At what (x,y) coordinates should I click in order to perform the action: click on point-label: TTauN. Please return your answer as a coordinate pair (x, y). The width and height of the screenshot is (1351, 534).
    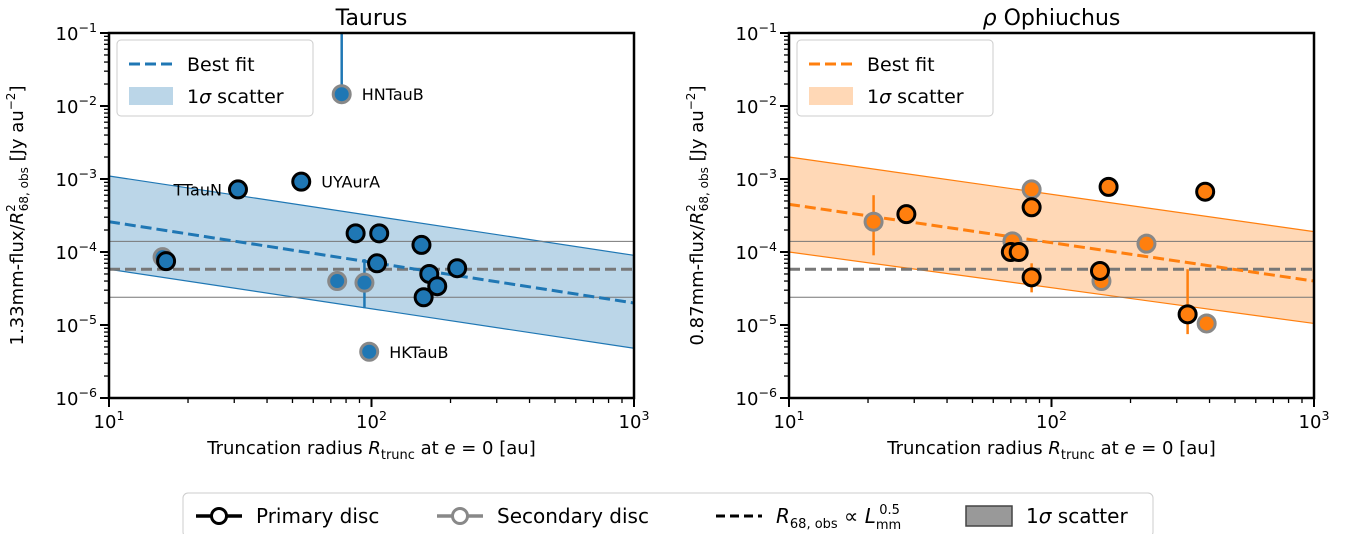
    Looking at the image, I should click on (197, 189).